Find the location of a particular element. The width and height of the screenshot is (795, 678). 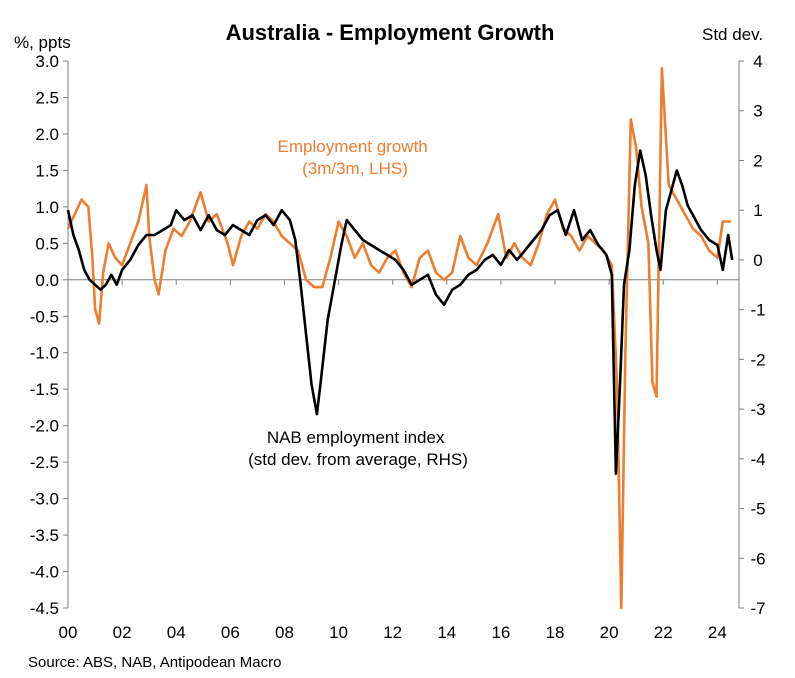

x-tick-label: 20 is located at coordinates (609, 632).